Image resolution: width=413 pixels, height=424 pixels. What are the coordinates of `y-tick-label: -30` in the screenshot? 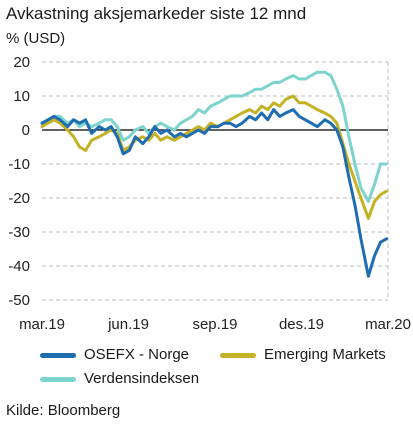 It's located at (19, 232).